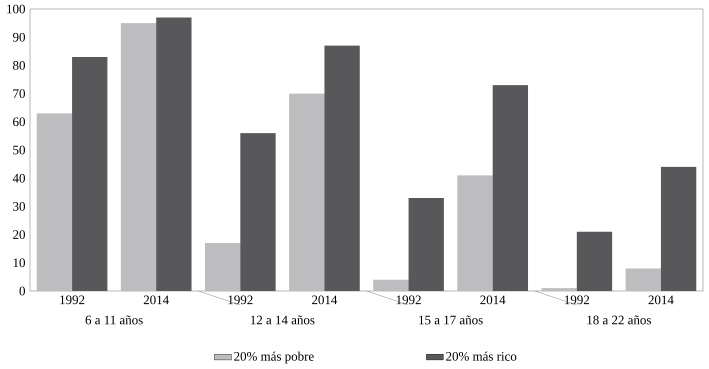  I want to click on legend-label: 20% más rico, so click(481, 356).